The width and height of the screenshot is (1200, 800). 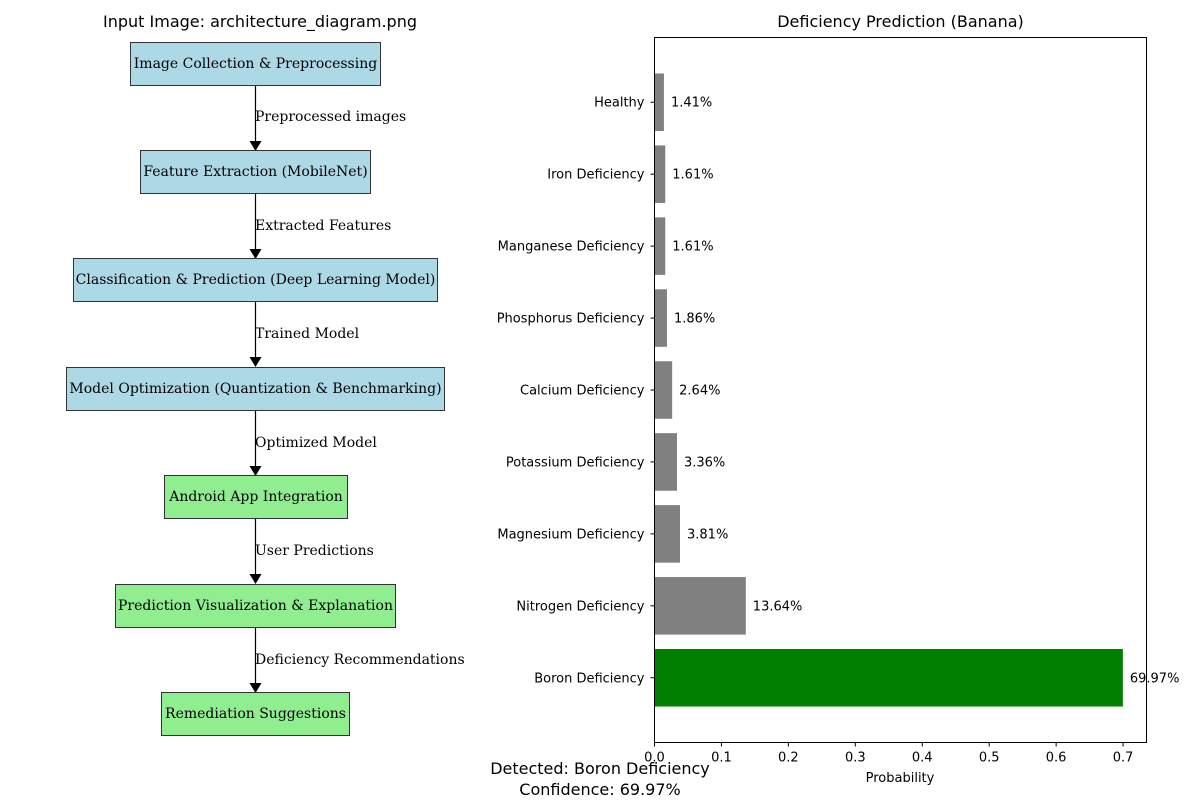 What do you see at coordinates (600, 789) in the screenshot?
I see `confidence-text: Confidence: 69.97%` at bounding box center [600, 789].